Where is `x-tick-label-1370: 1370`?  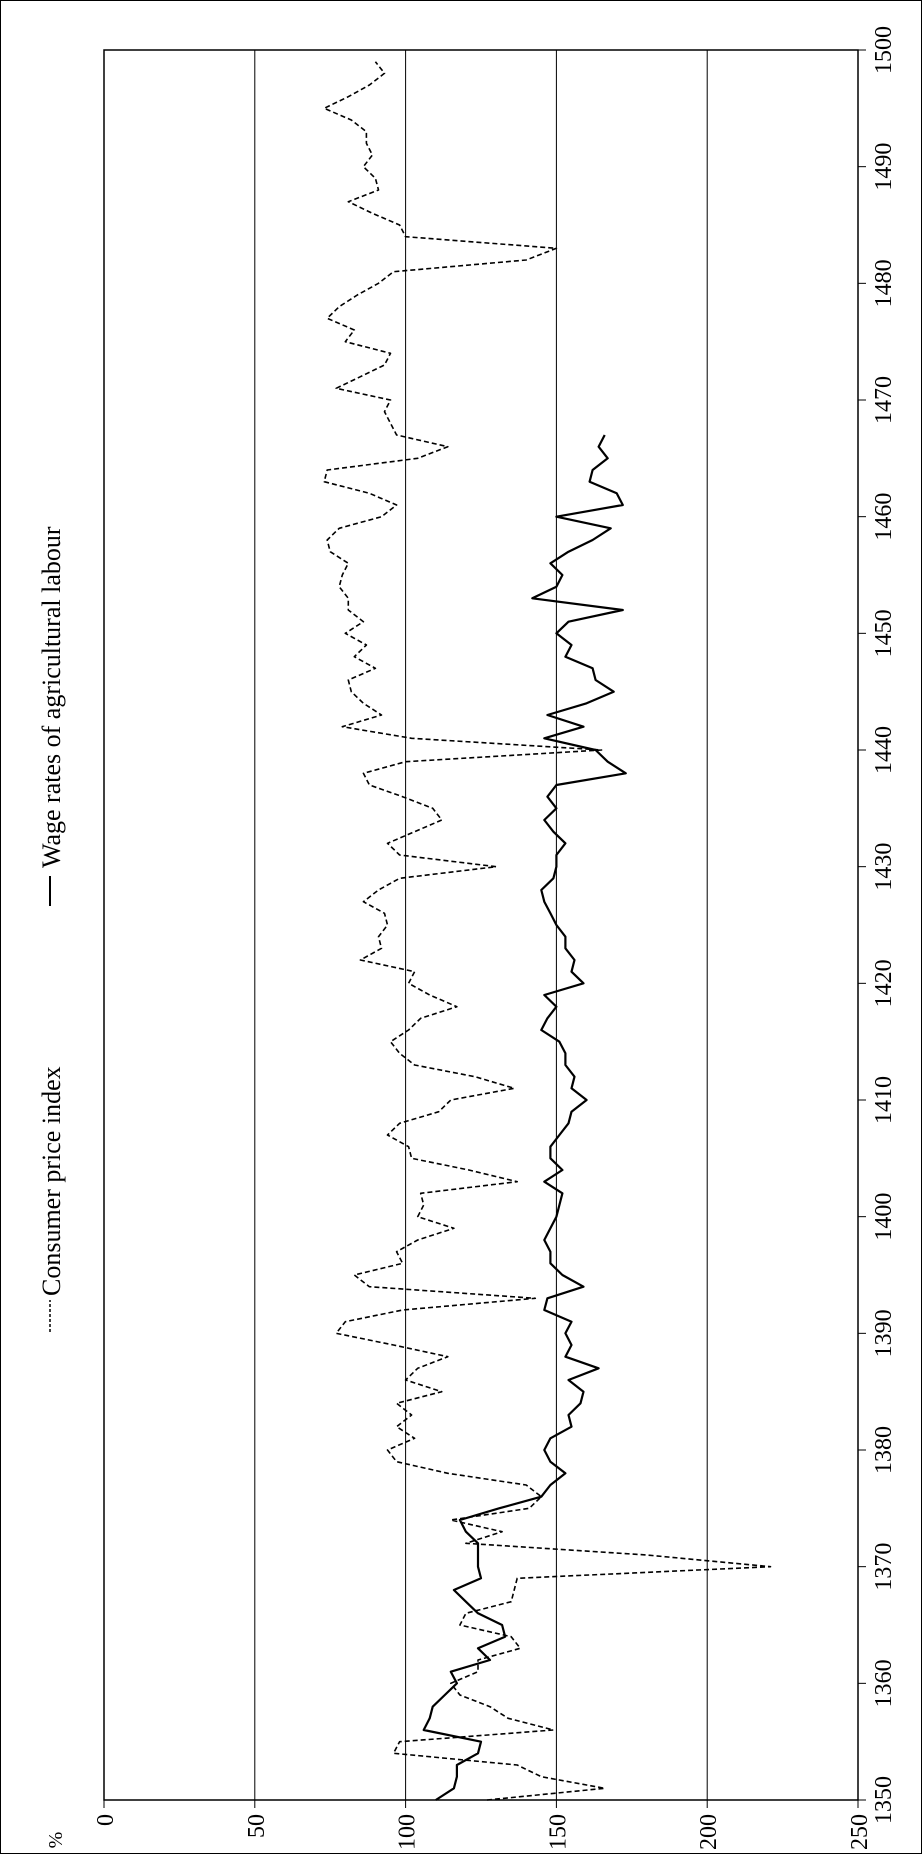
x-tick-label-1370: 1370 is located at coordinates (884, 1567).